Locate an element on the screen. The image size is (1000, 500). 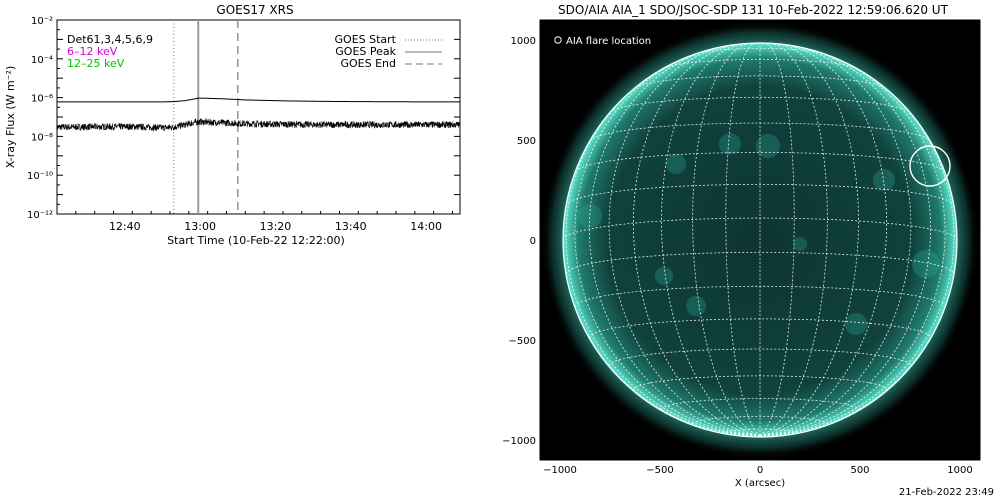
series-line-short is located at coordinates (258, 124).